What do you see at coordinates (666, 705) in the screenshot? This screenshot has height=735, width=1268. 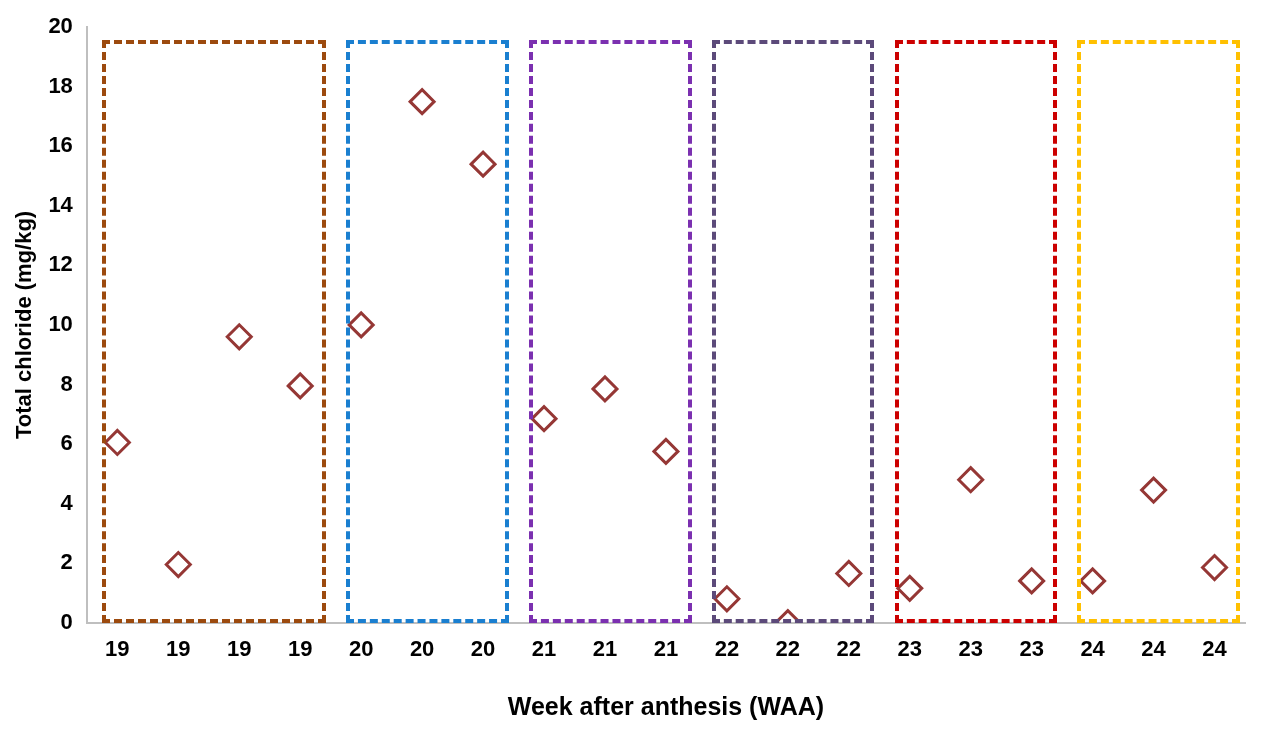 I see `x-axis-title: Week after anthesis (WAA)` at bounding box center [666, 705].